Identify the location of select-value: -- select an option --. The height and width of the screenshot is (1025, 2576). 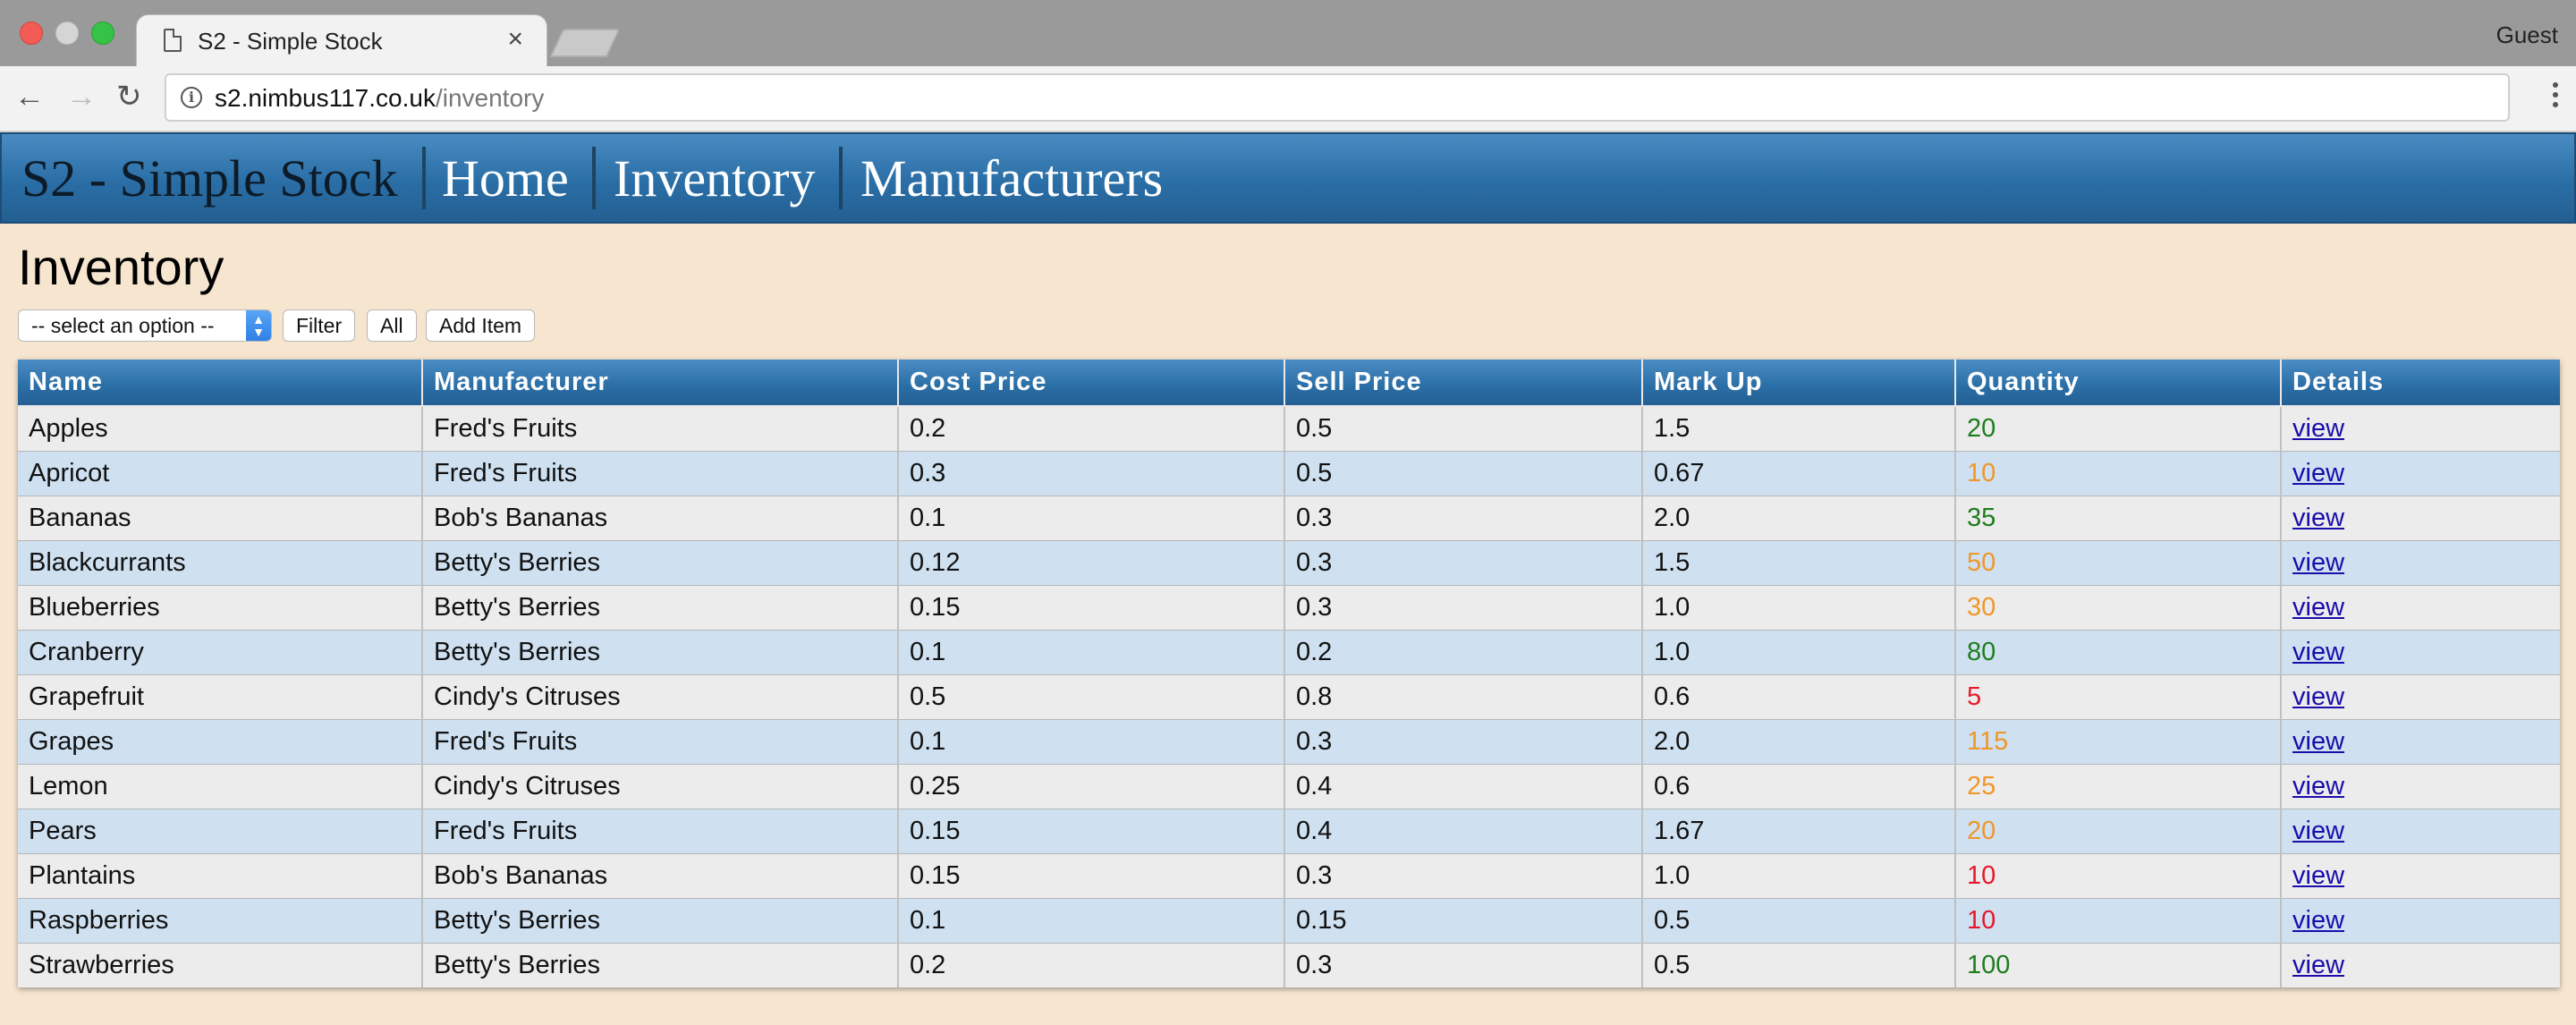
(123, 325).